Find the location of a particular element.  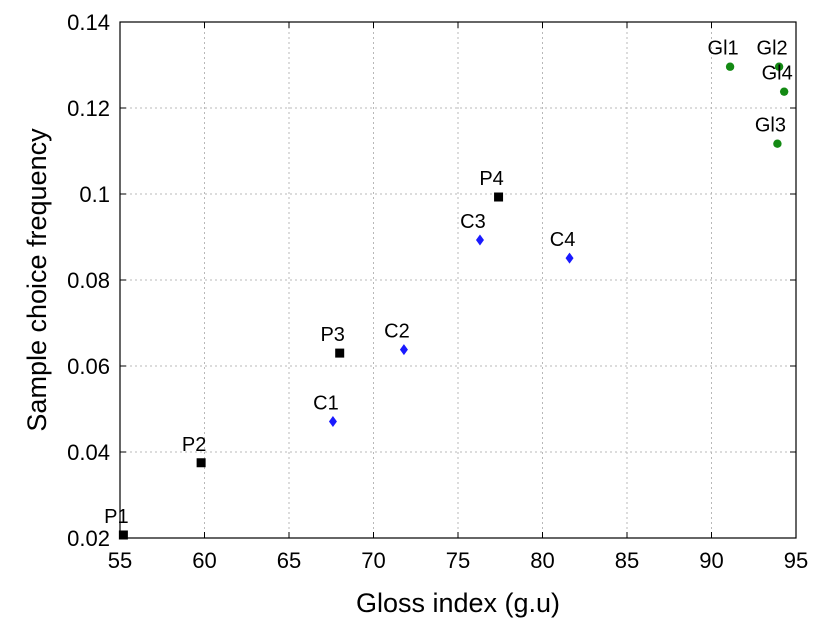

point-p2-marker is located at coordinates (201, 463).